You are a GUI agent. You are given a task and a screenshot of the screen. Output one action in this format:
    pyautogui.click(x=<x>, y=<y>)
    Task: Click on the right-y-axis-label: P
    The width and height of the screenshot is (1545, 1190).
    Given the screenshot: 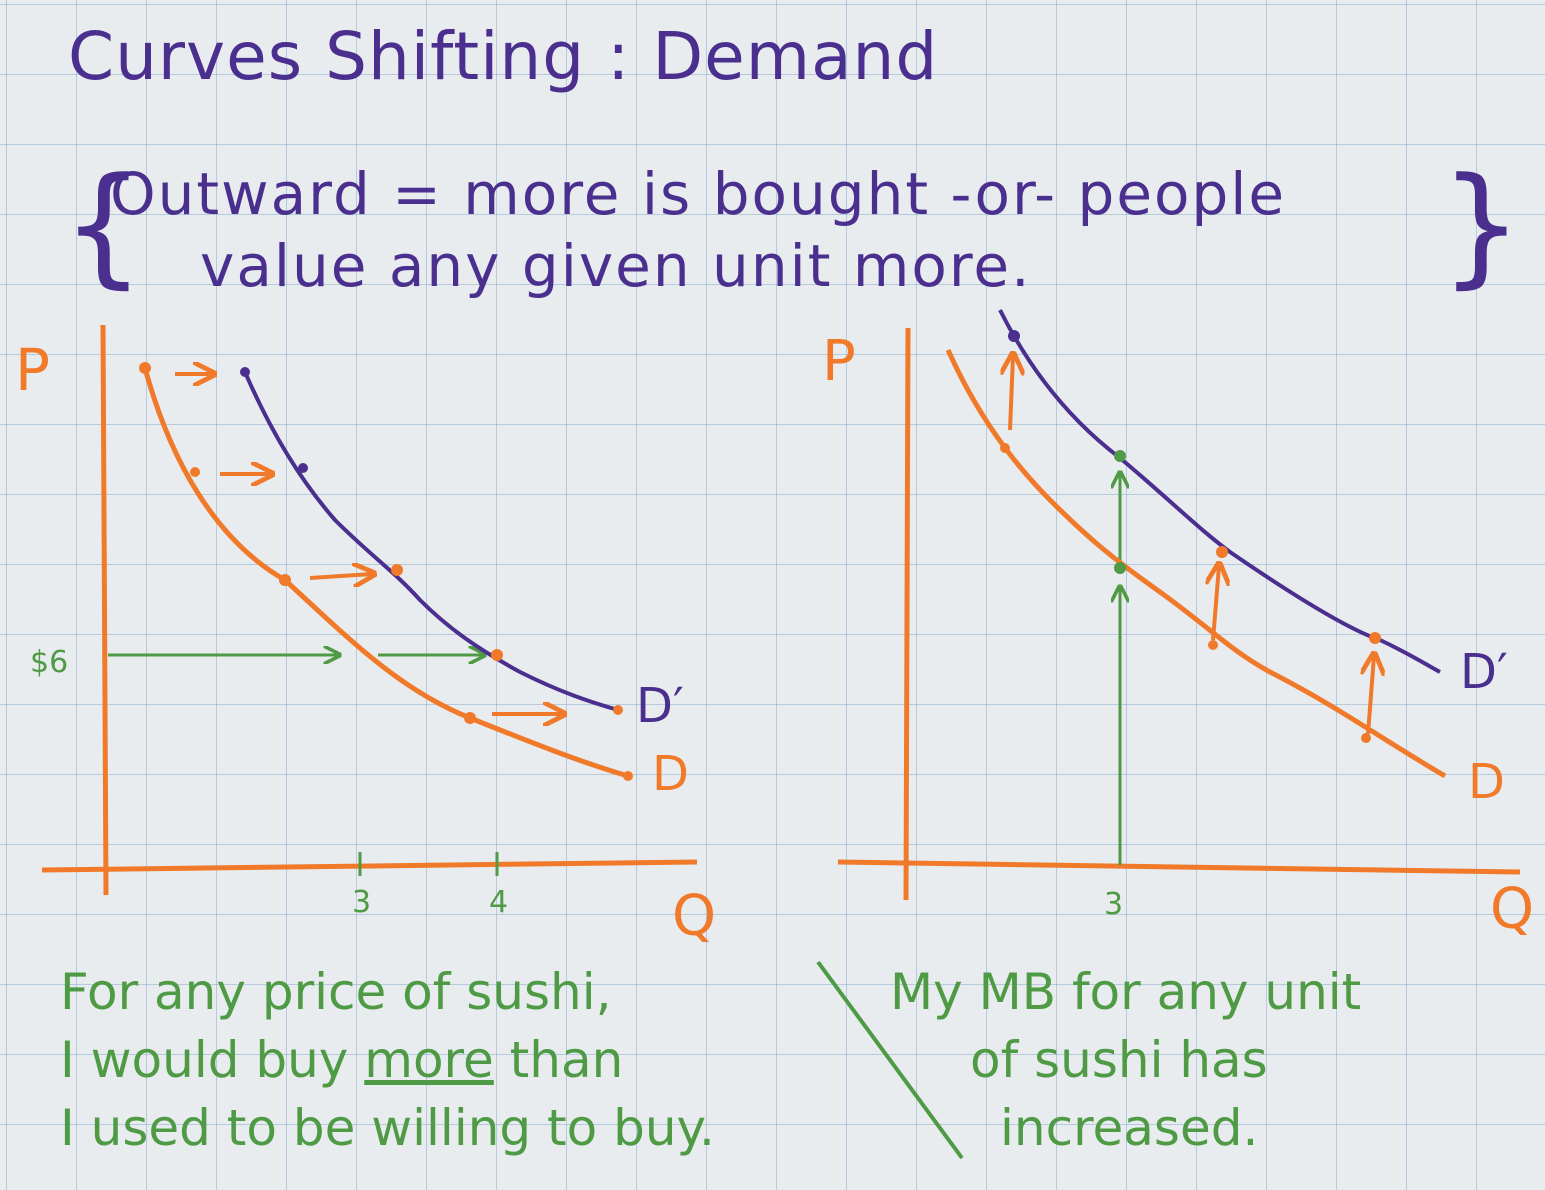 What is the action you would take?
    pyautogui.click(x=839, y=361)
    